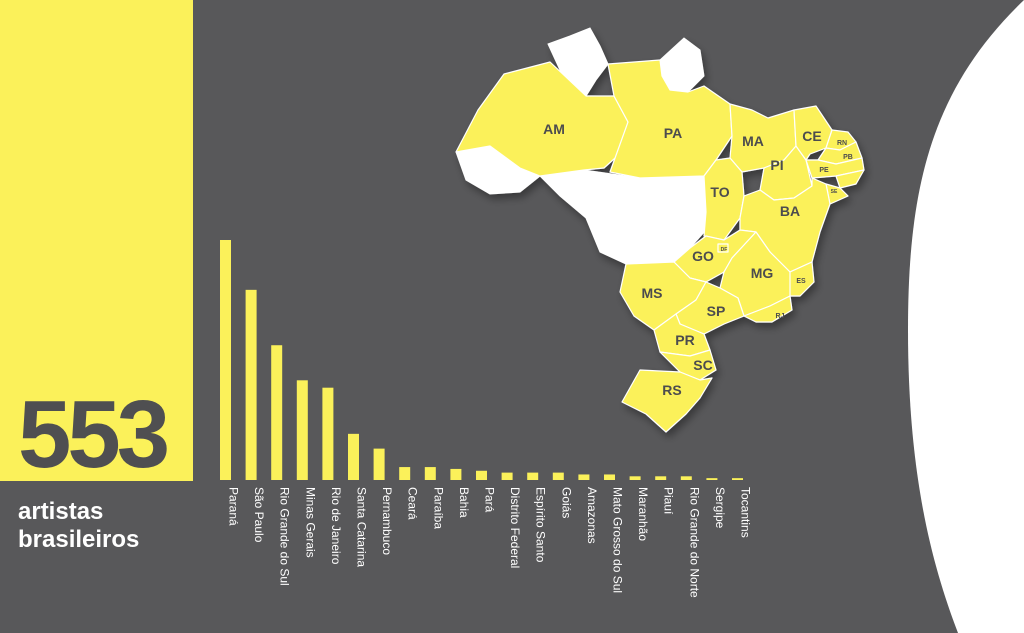 The width and height of the screenshot is (1024, 633). I want to click on map-label-pe: PE, so click(824, 170).